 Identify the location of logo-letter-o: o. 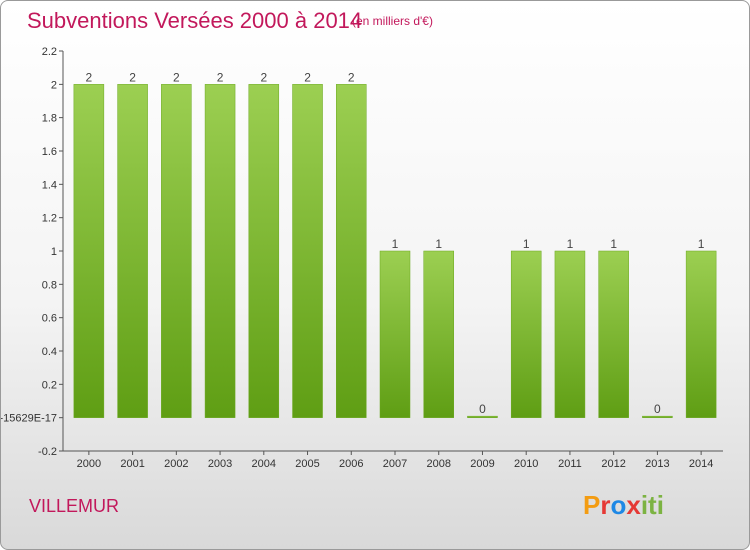
(618, 505).